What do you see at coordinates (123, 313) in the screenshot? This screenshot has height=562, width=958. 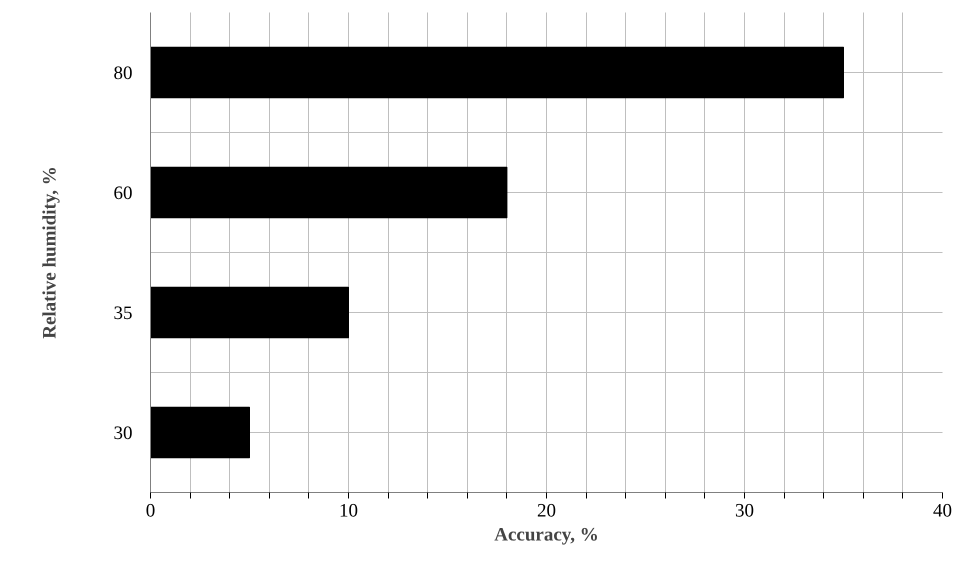 I see `y-tick-label: 35` at bounding box center [123, 313].